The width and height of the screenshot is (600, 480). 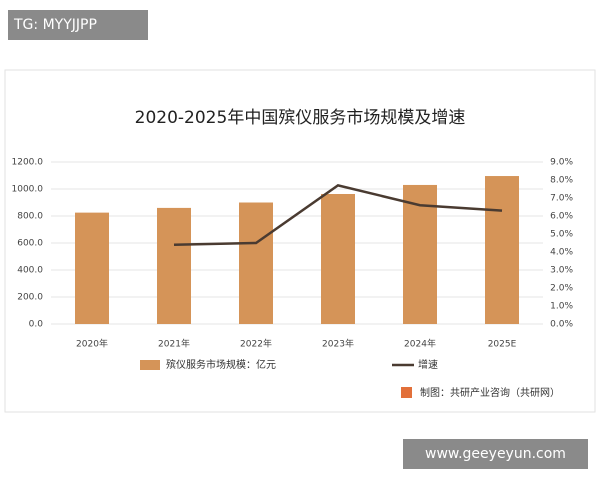 I want to click on source: 制图：共研产业咨询（共研网）, so click(x=490, y=392).